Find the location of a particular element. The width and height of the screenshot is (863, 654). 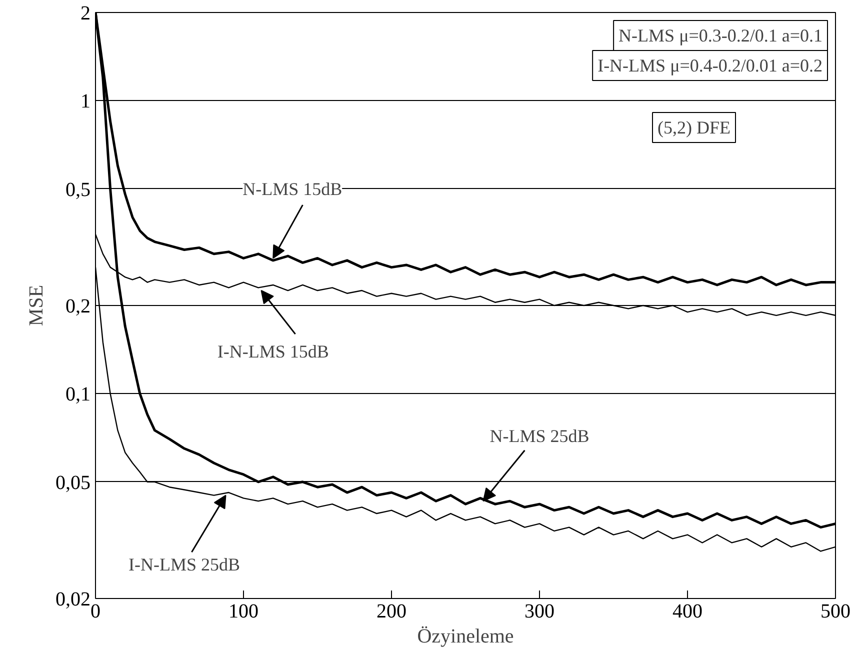

annotation: N-LMS μ=0.3-0.2/0.1 a=0.1 is located at coordinates (720, 36).